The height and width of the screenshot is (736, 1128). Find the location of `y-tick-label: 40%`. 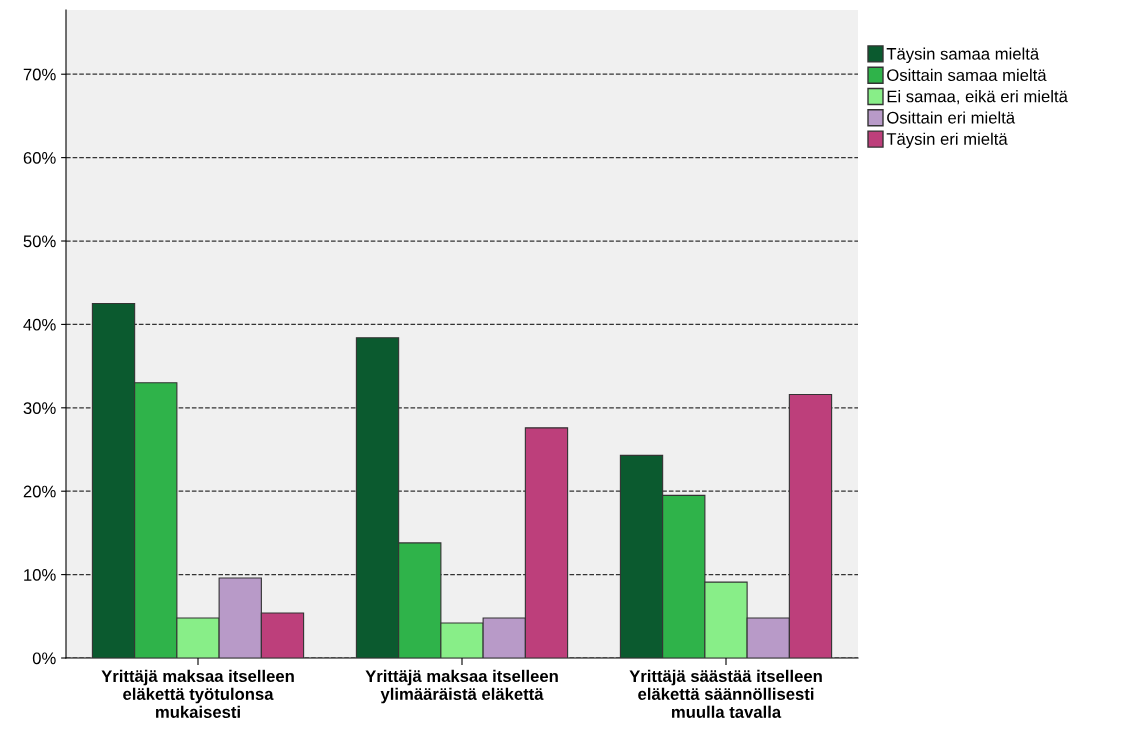

y-tick-label: 40% is located at coordinates (39, 324).